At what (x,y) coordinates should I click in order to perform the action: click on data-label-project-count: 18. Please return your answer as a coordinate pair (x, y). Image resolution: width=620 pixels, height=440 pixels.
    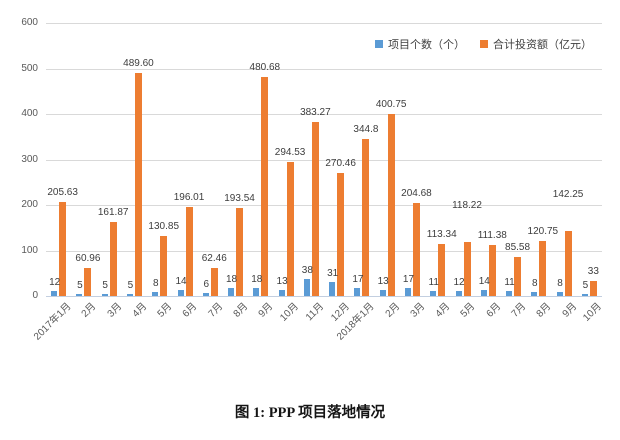
    Looking at the image, I should click on (231, 279).